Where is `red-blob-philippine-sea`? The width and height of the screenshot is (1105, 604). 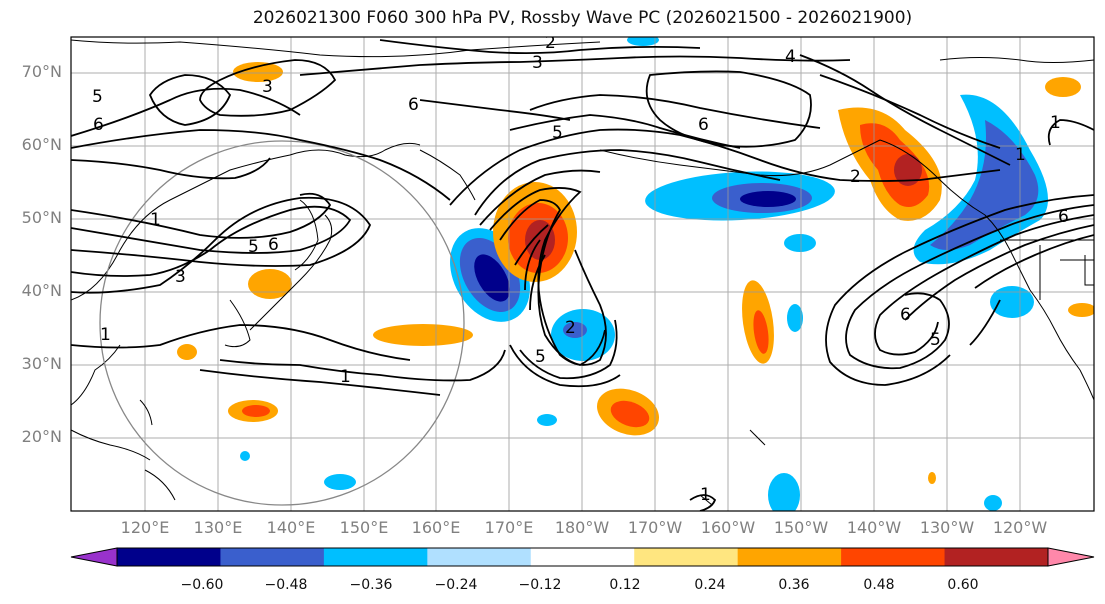
red-blob-philippine-sea is located at coordinates (256, 411).